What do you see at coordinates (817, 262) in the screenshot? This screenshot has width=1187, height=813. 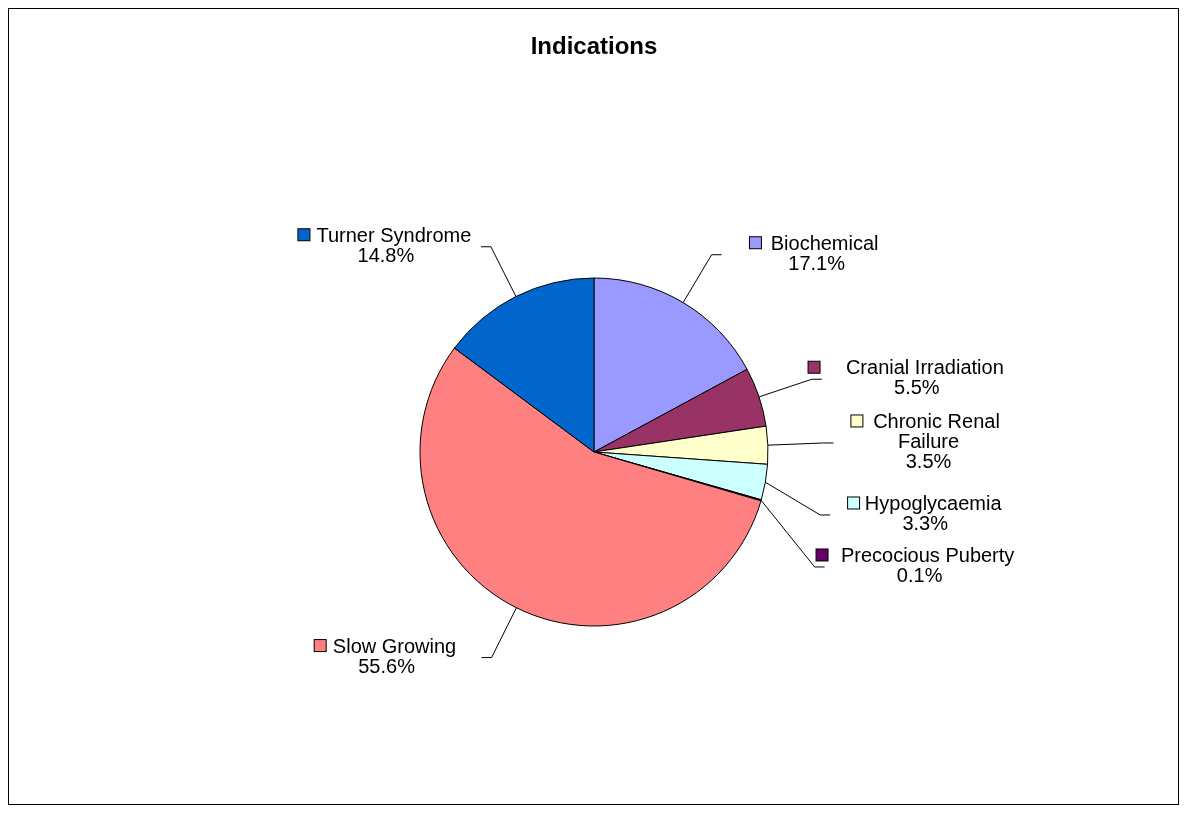 I see `data-label: 17.1%` at bounding box center [817, 262].